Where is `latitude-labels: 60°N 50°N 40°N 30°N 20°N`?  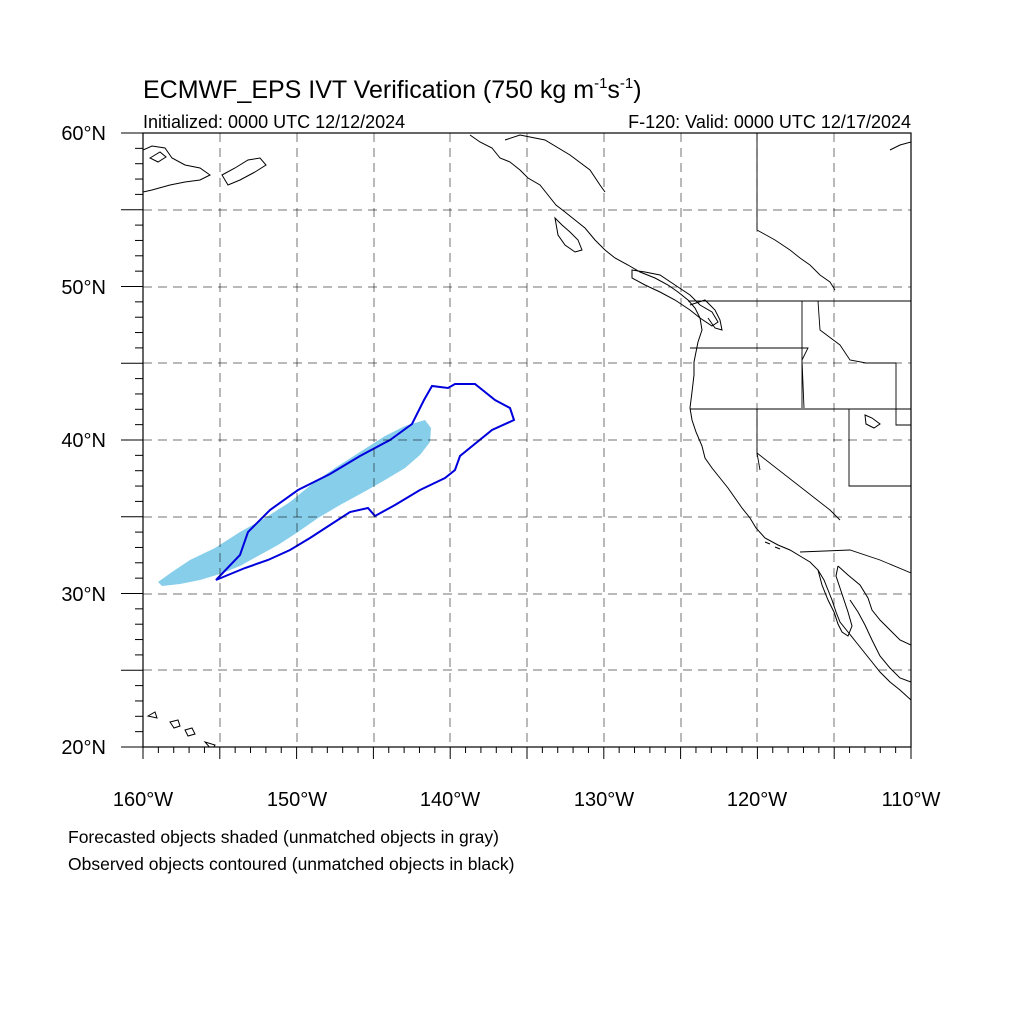 latitude-labels: 60°N 50°N 40°N 30°N 20°N is located at coordinates (83, 441).